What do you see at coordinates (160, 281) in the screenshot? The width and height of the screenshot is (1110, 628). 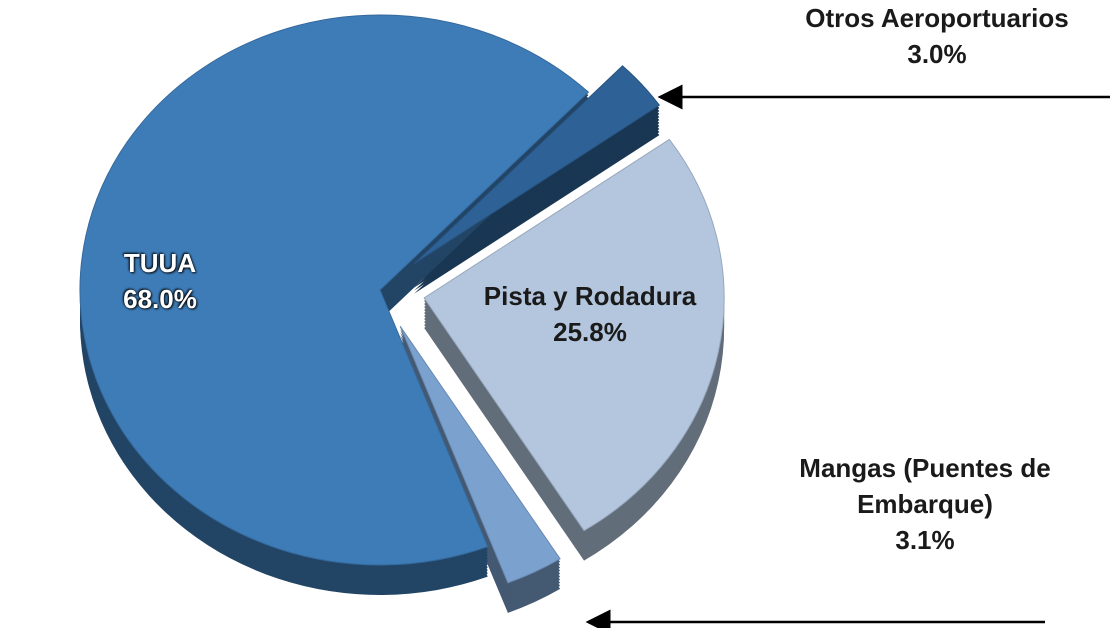 I see `slice-label: TUUA 68.0%` at bounding box center [160, 281].